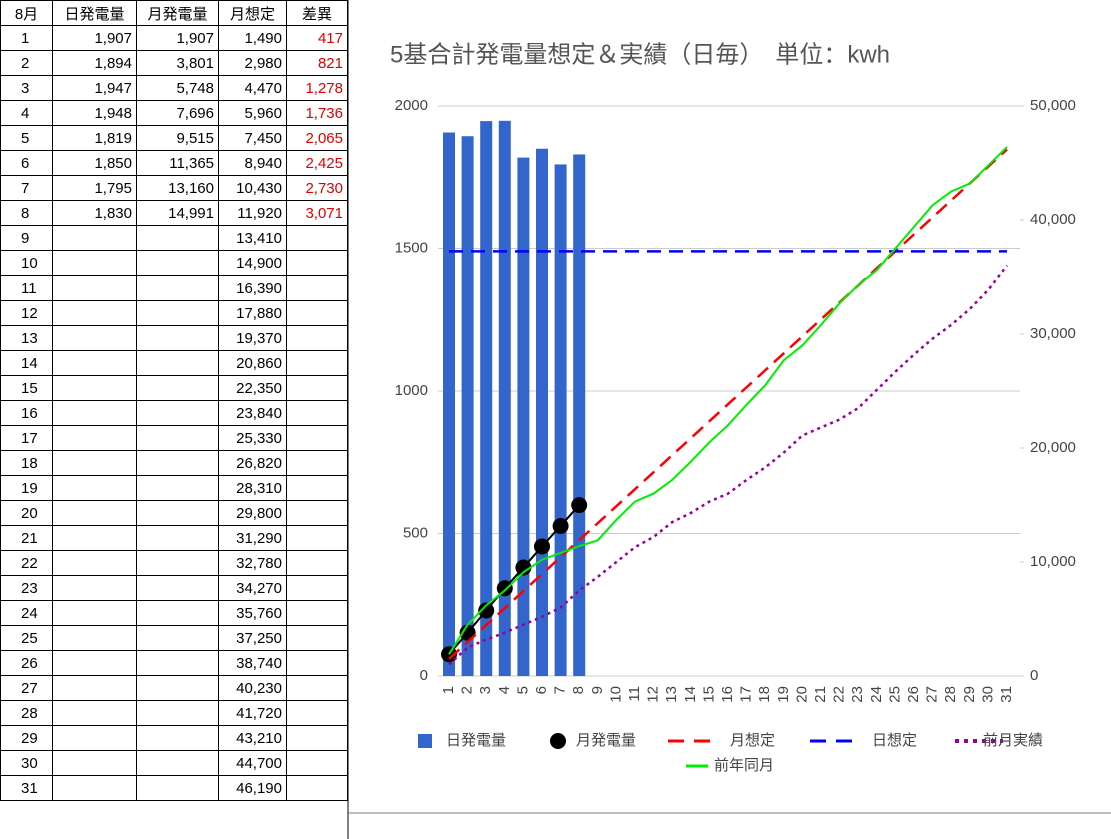 The width and height of the screenshot is (1111, 839). What do you see at coordinates (252, 188) in the screenshot?
I see `table-cell: 10,430` at bounding box center [252, 188].